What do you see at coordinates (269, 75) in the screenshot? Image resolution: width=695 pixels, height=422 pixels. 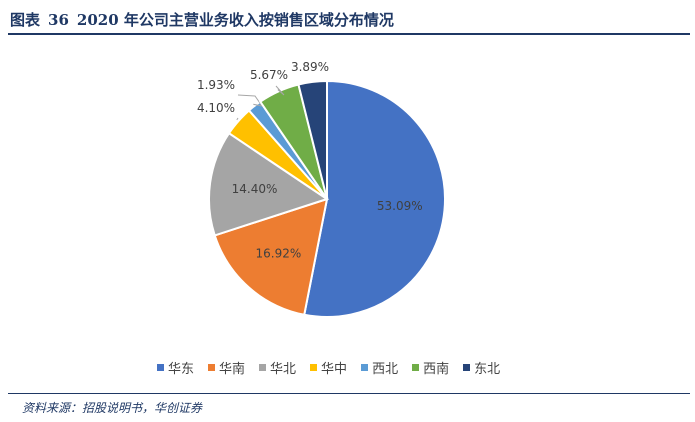 I see `slice-label-5: 5.67%` at bounding box center [269, 75].